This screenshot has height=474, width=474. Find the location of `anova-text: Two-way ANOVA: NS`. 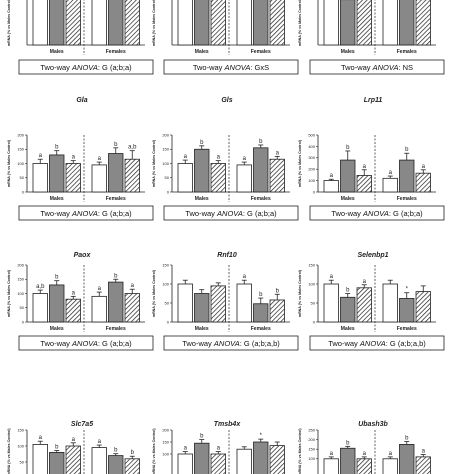

anova-text: Two-way ANOVA: NS is located at coordinates (377, 67).